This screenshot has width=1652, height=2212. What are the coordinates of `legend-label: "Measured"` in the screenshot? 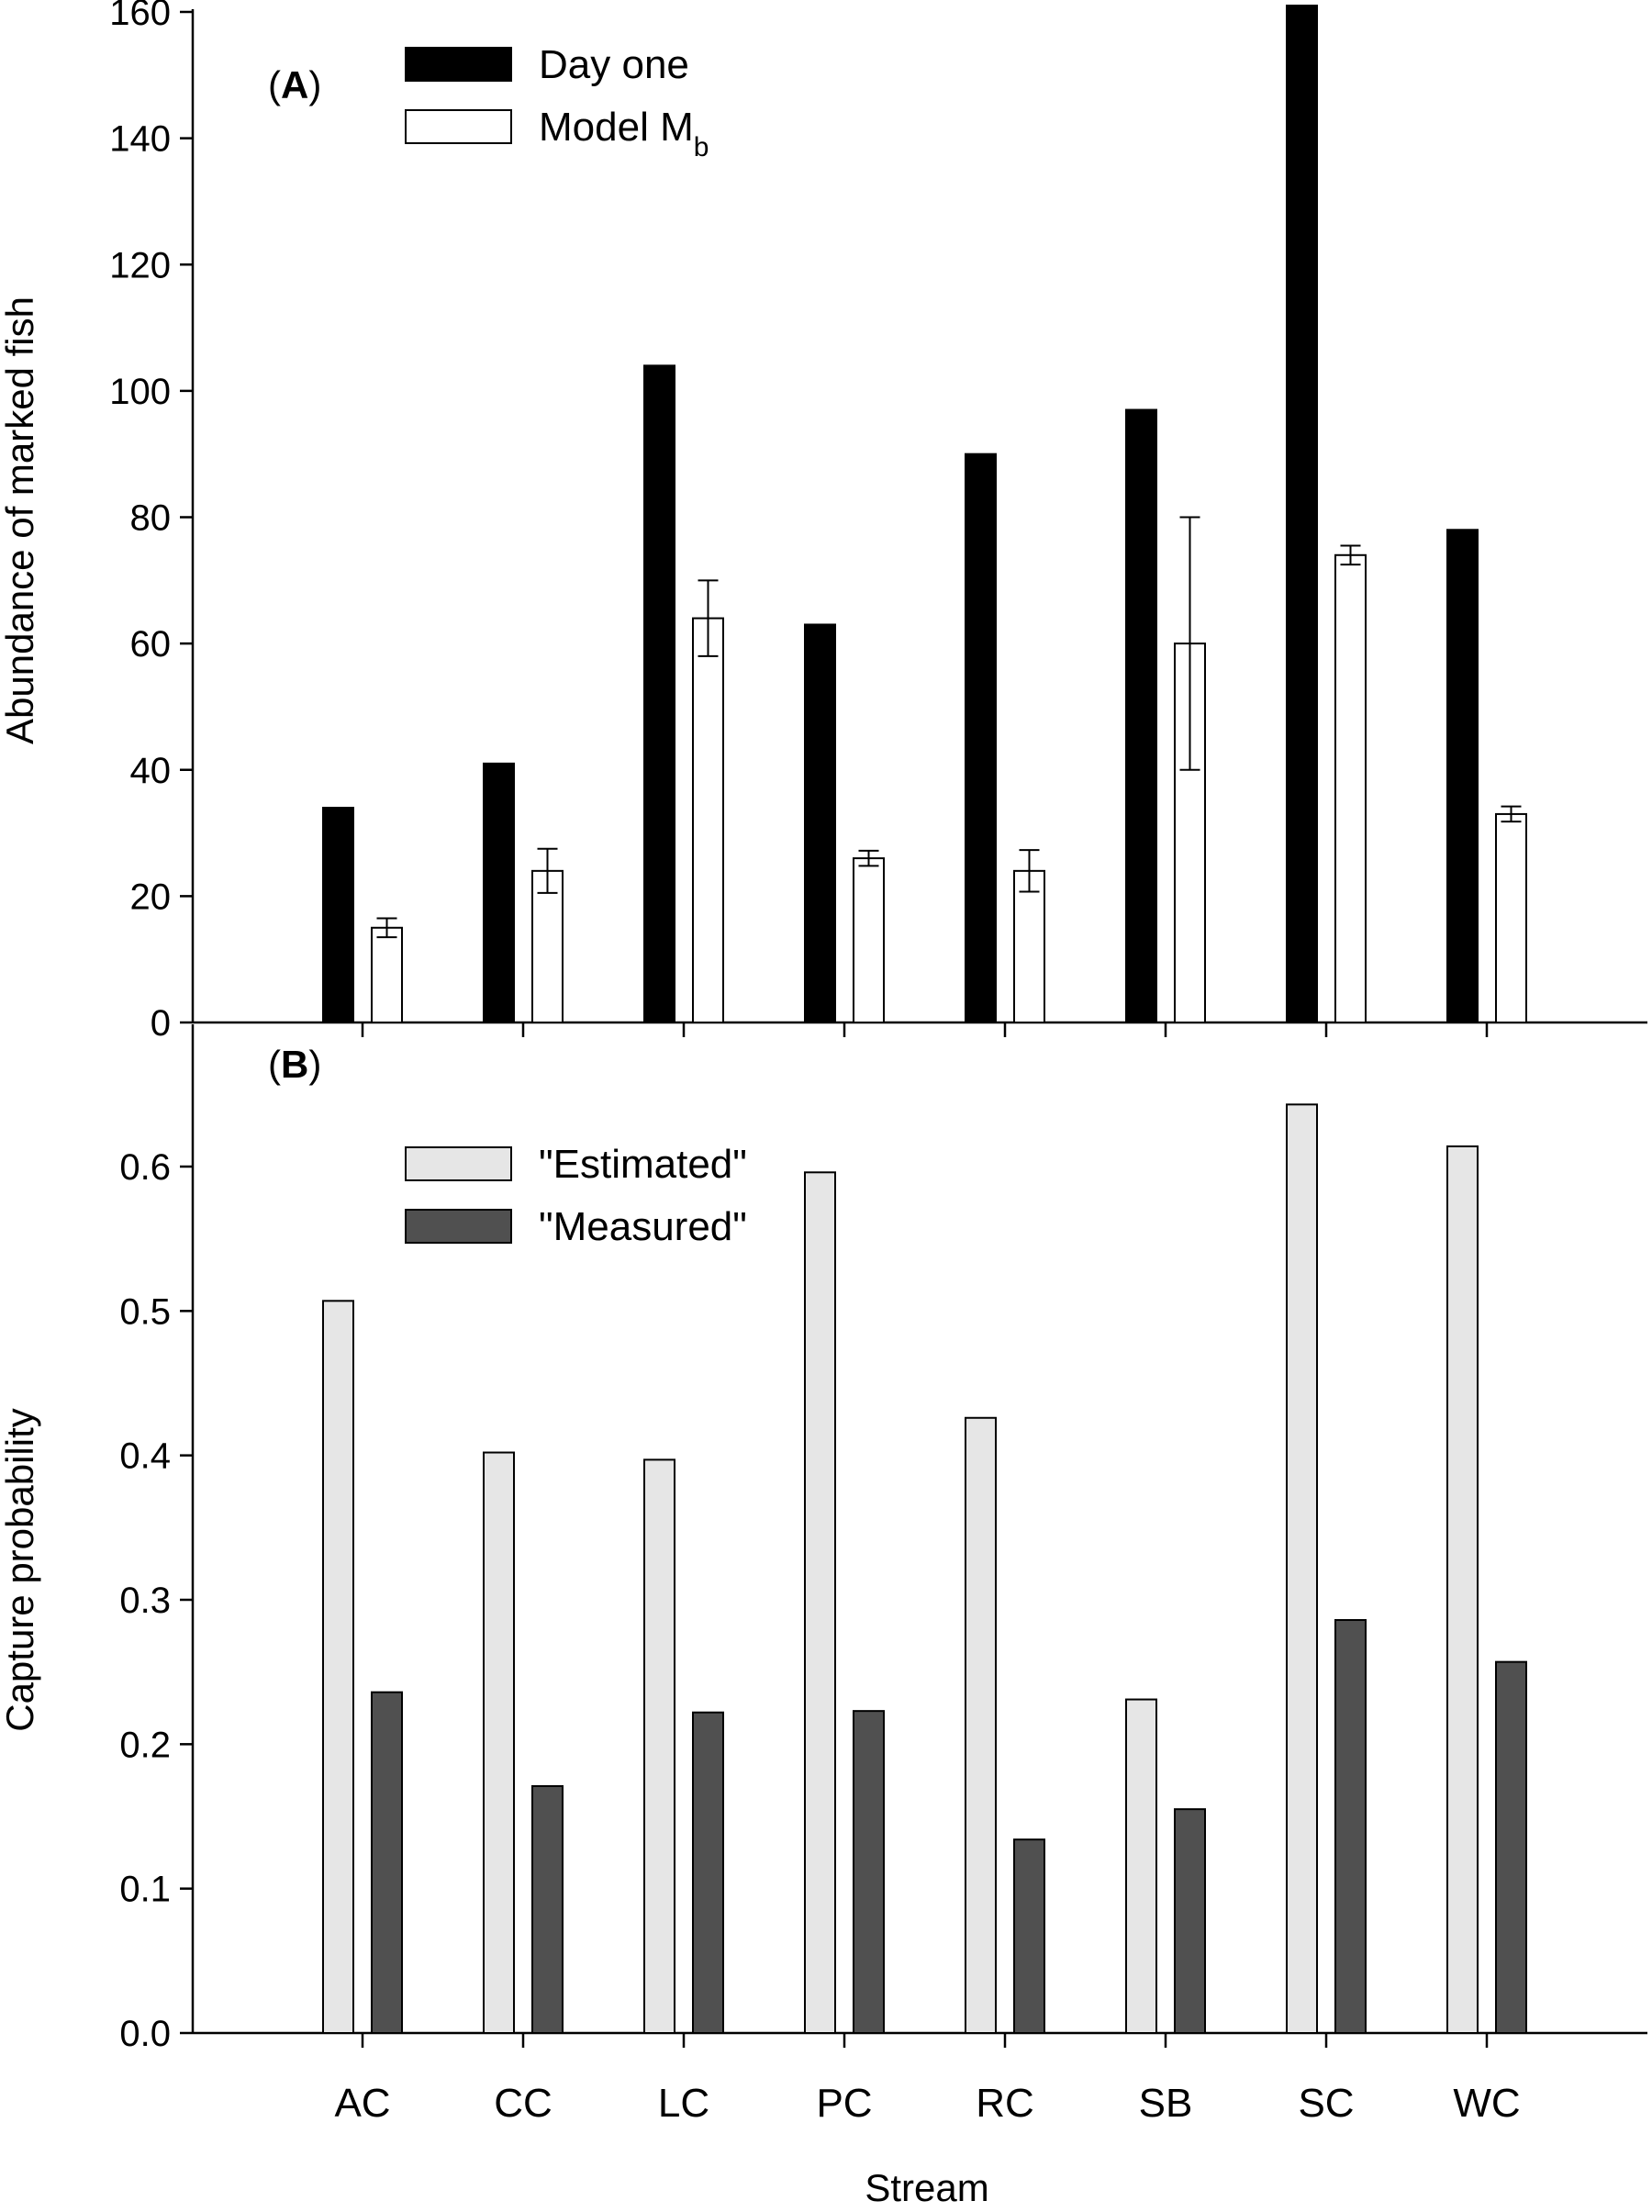 It's located at (643, 1226).